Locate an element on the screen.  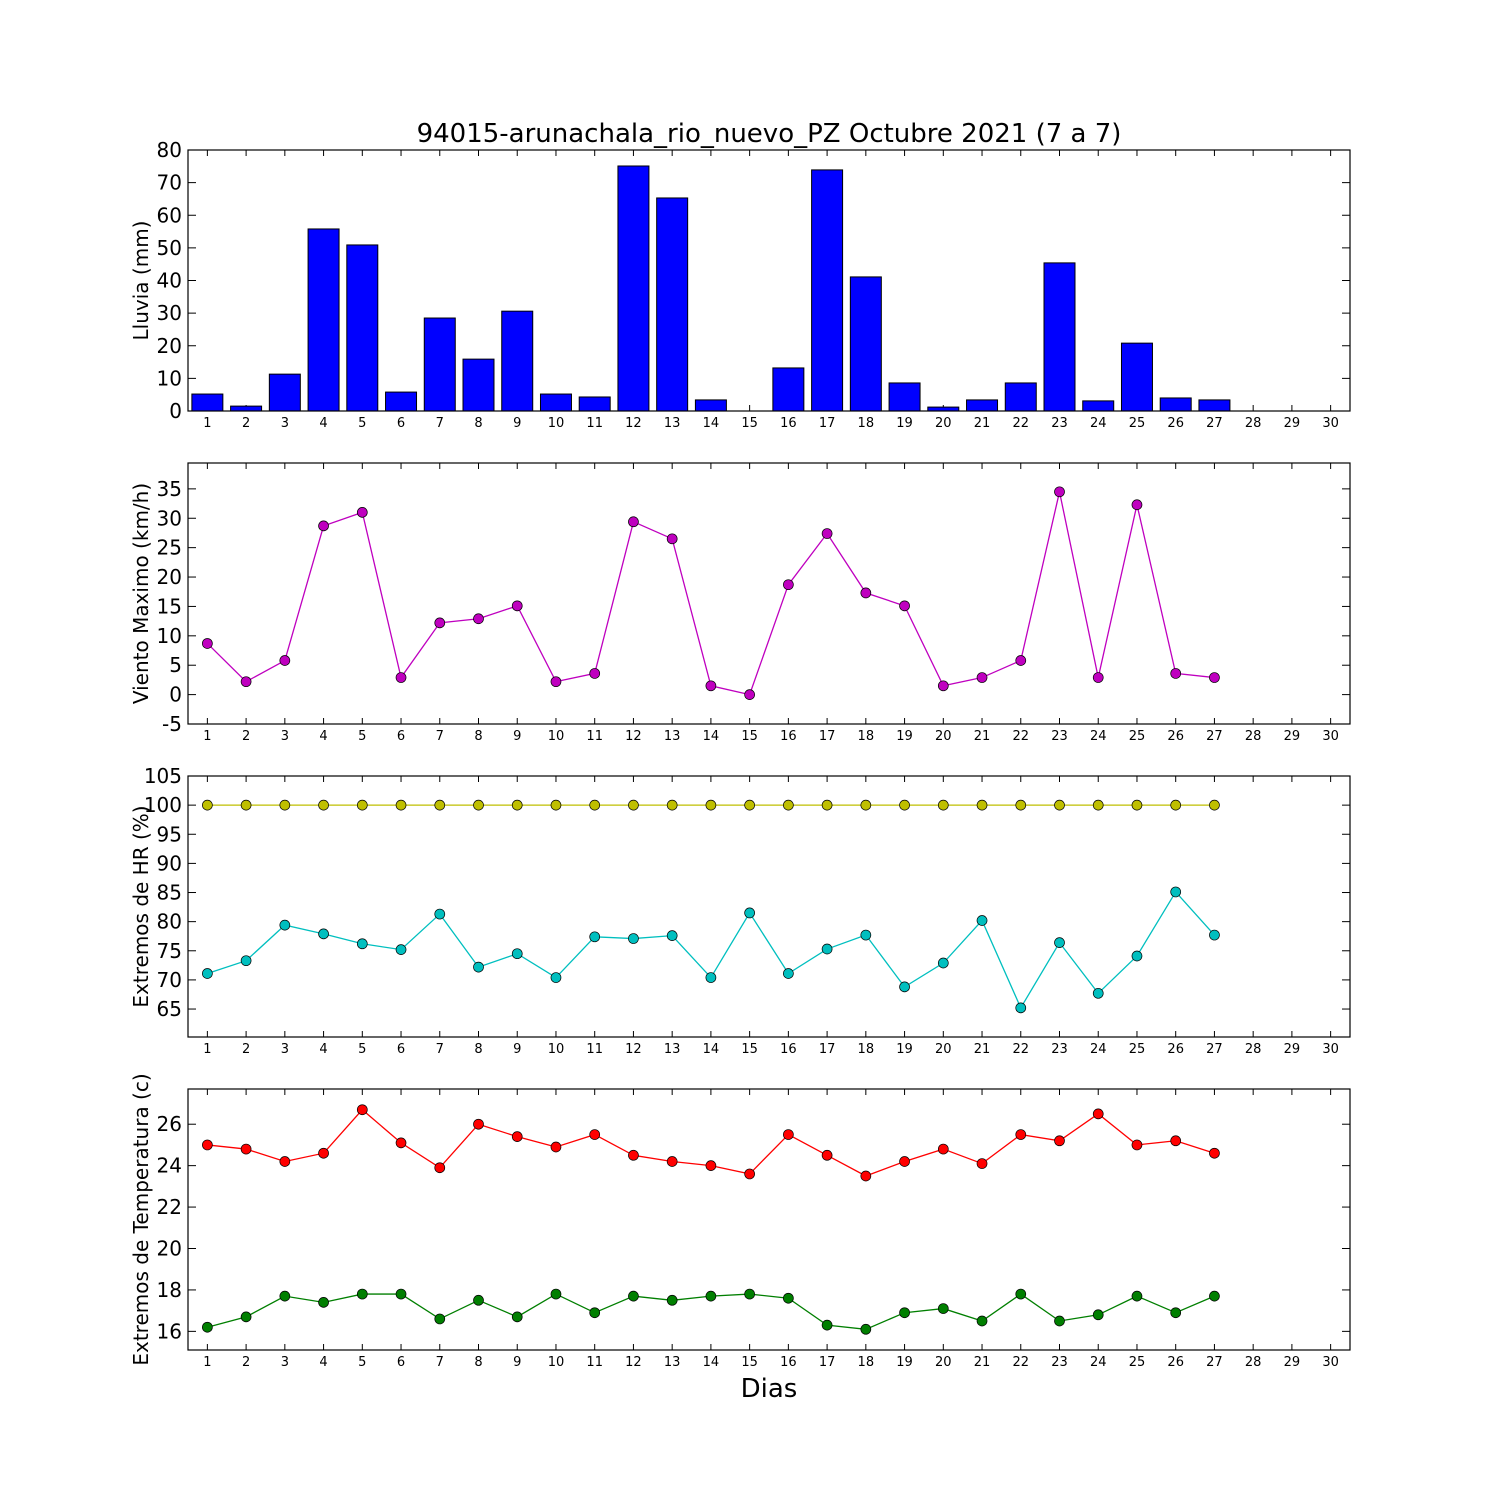
y-axis-label: Viento Maximo (km/h) is located at coordinates (141, 593).